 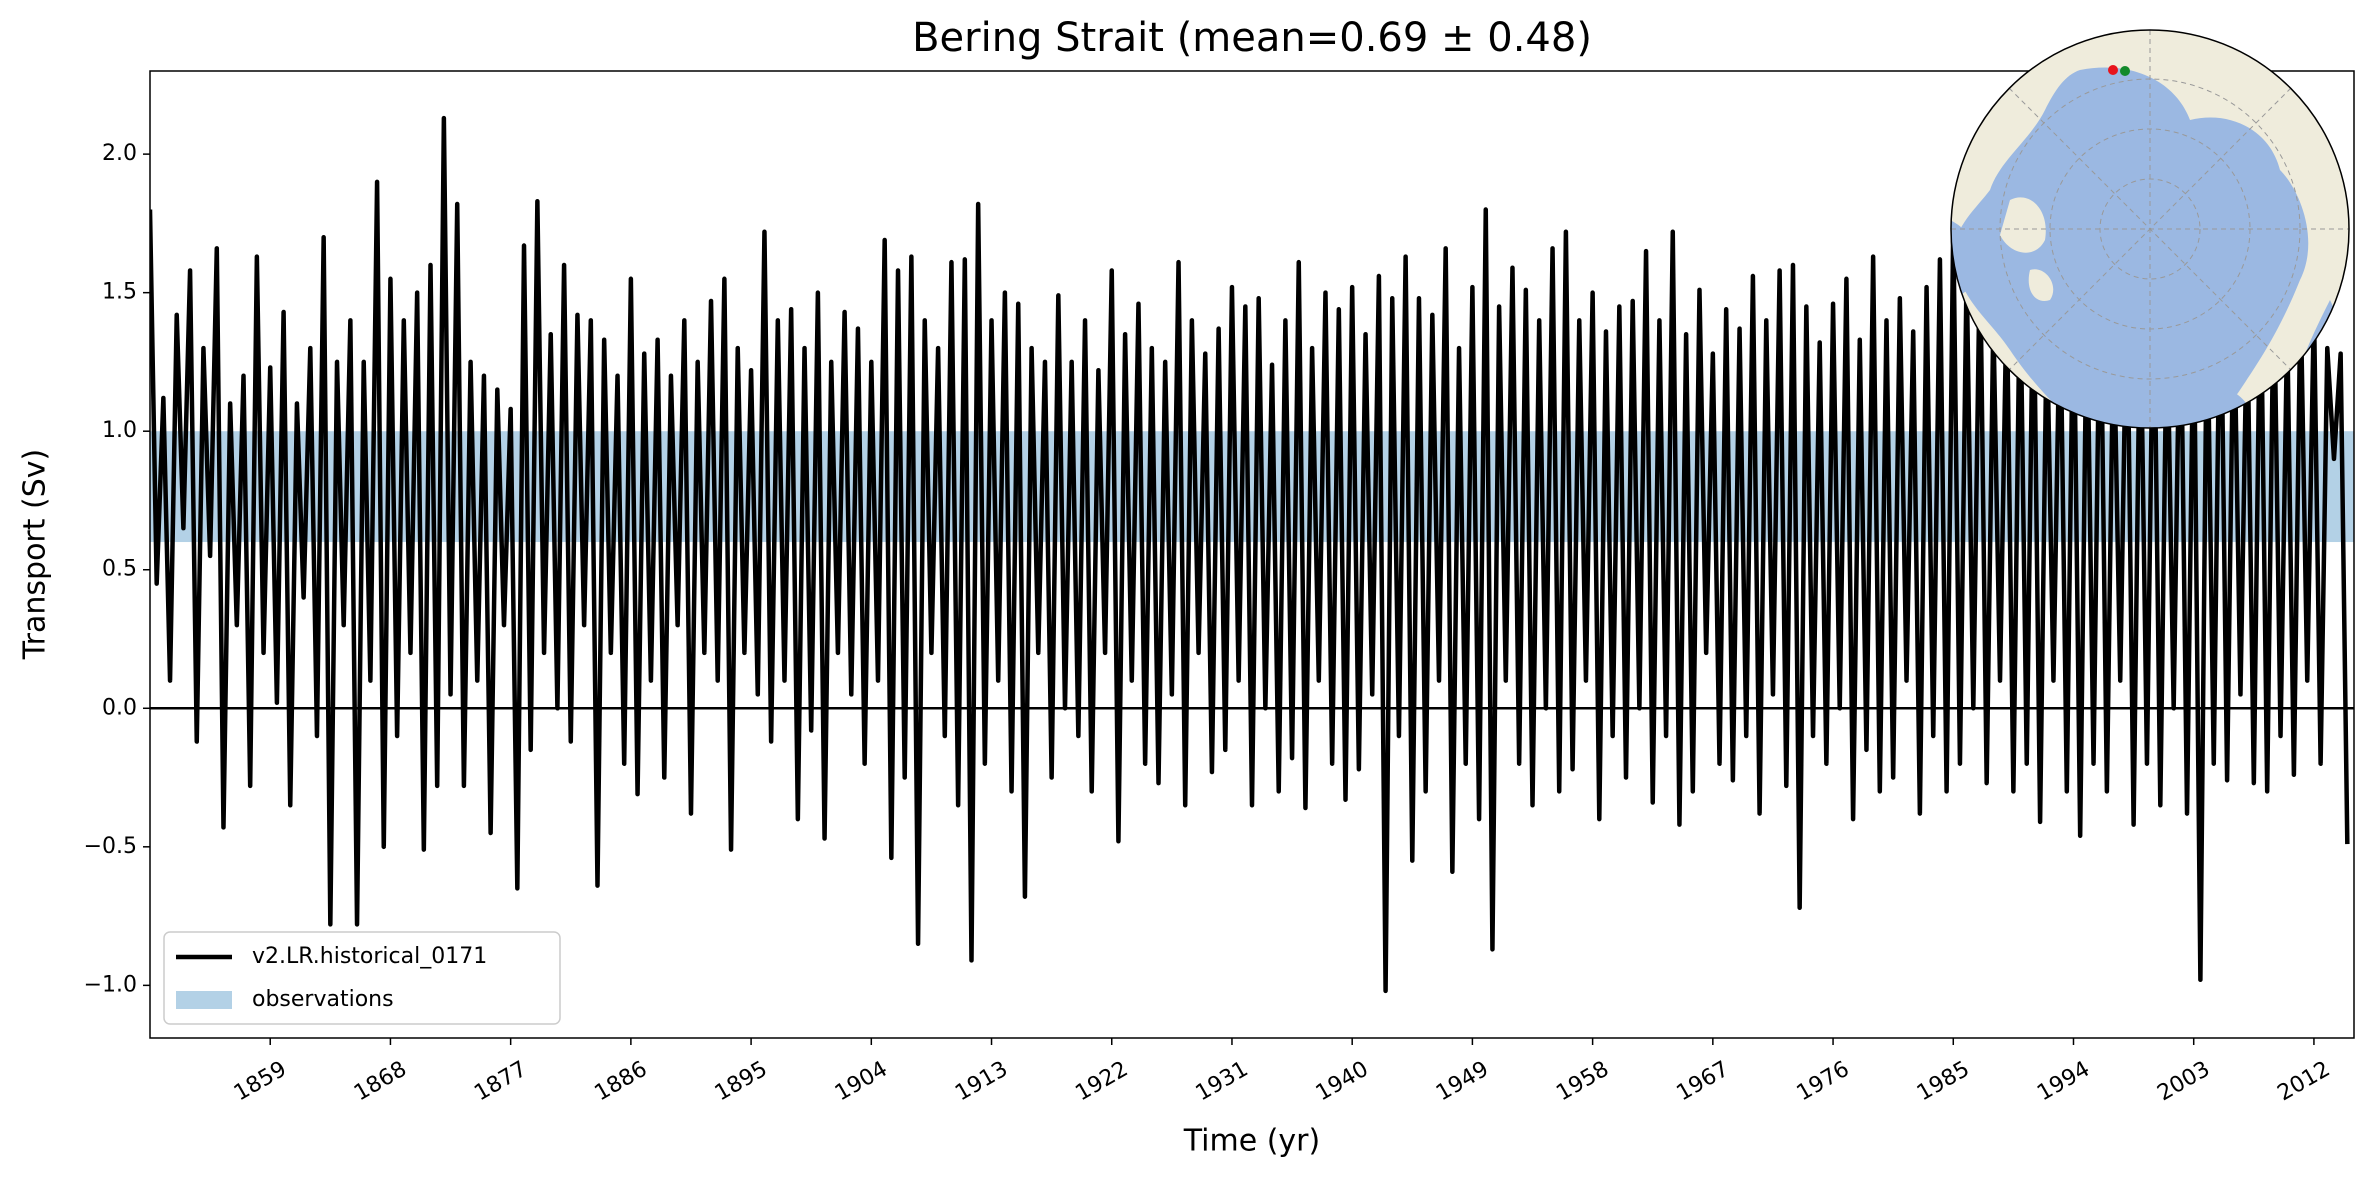 I want to click on y-tick-label: 1.0, so click(x=119, y=430).